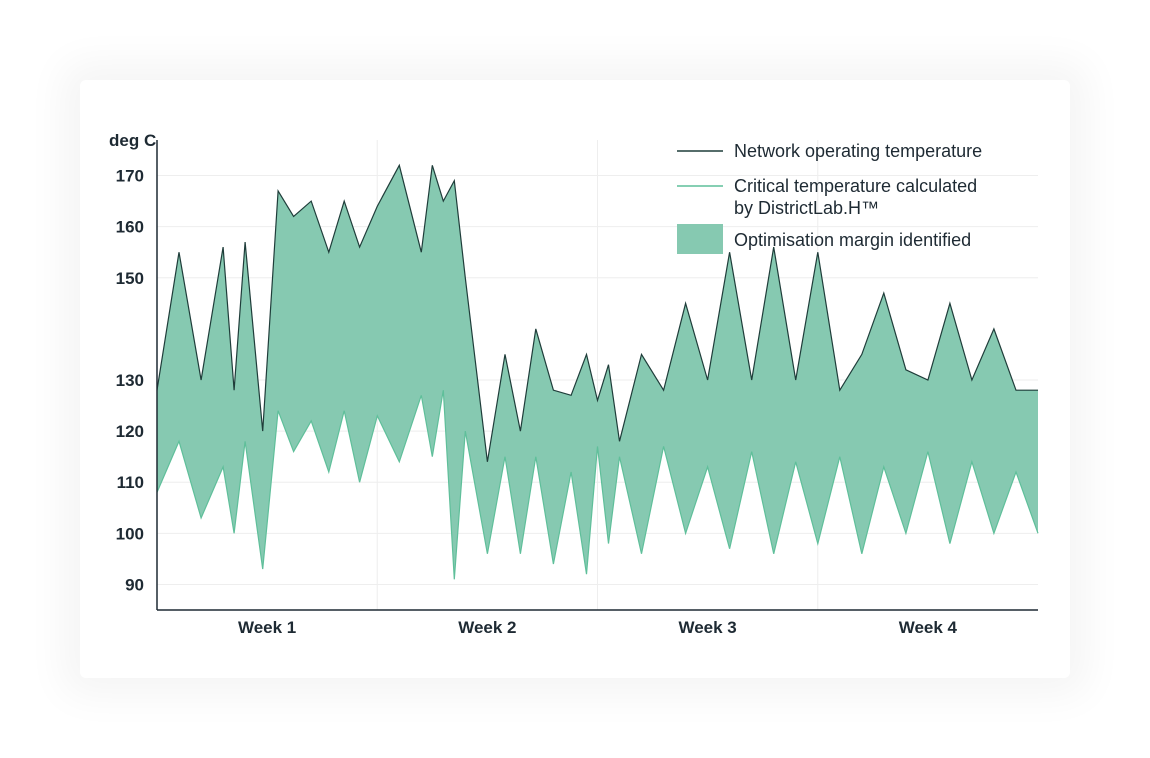 The height and width of the screenshot is (758, 1150). What do you see at coordinates (130, 227) in the screenshot?
I see `y-tick-label: 160` at bounding box center [130, 227].